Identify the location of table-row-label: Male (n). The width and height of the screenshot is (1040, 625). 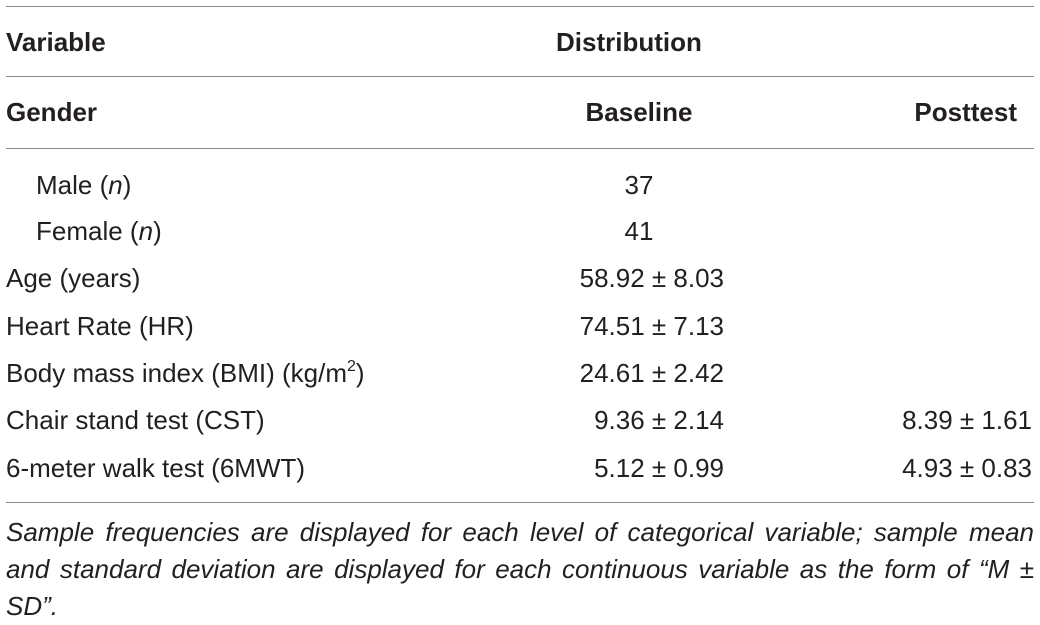
(84, 185).